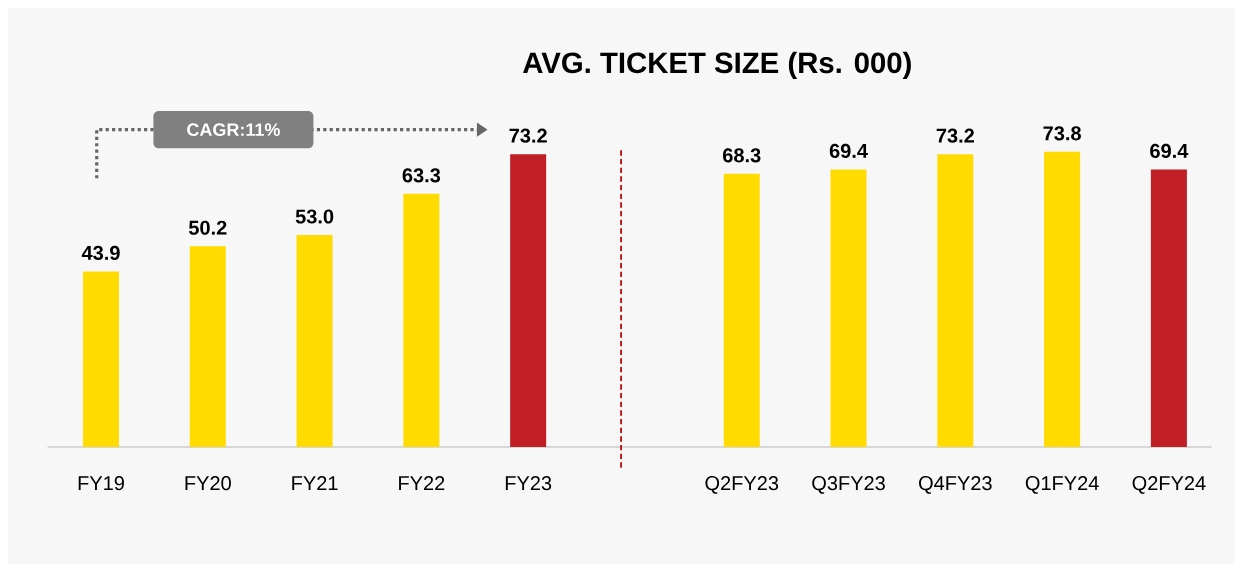  What do you see at coordinates (848, 485) in the screenshot?
I see `x-tick-label: Q3FY23` at bounding box center [848, 485].